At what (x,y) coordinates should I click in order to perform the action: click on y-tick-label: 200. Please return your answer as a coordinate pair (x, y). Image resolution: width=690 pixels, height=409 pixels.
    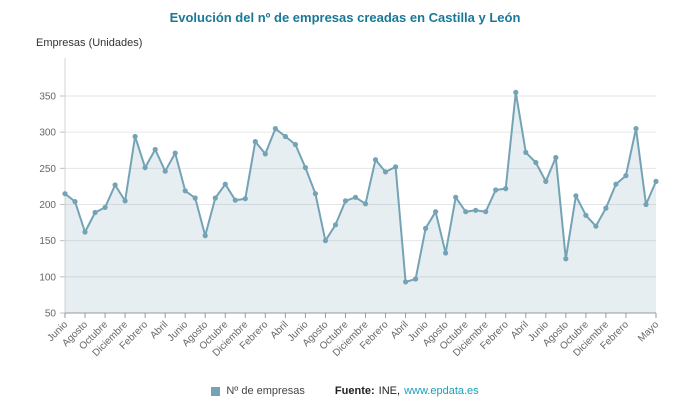
    Looking at the image, I should click on (47, 205).